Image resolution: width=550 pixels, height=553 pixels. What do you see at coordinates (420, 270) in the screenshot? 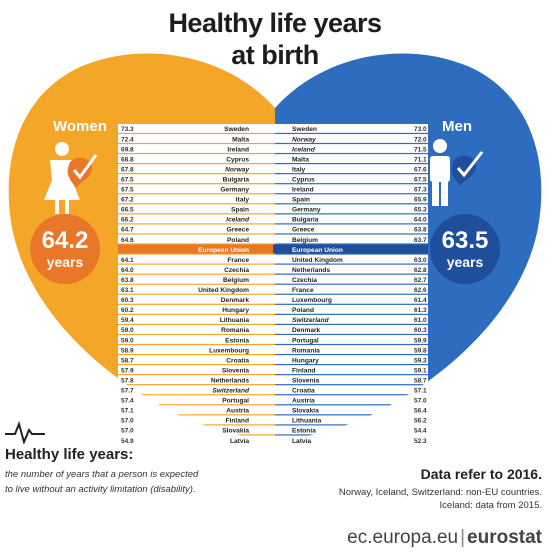
I see `value-label: 62.8` at bounding box center [420, 270].